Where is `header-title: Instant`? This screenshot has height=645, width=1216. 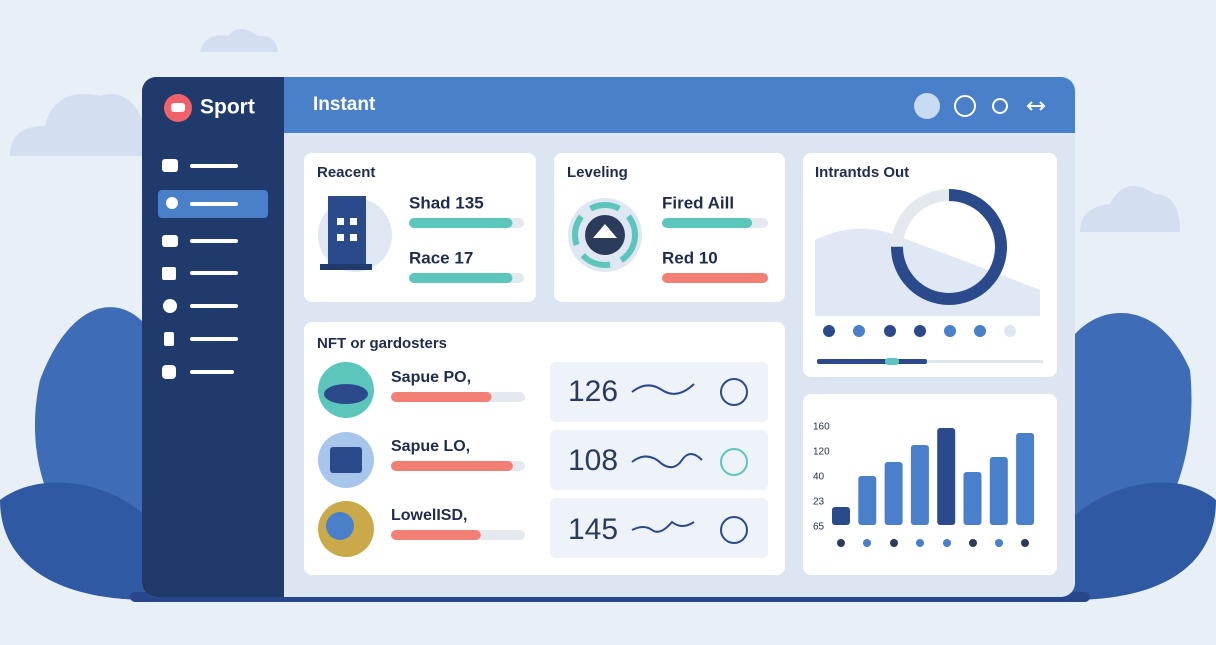
header-title: Instant is located at coordinates (344, 104).